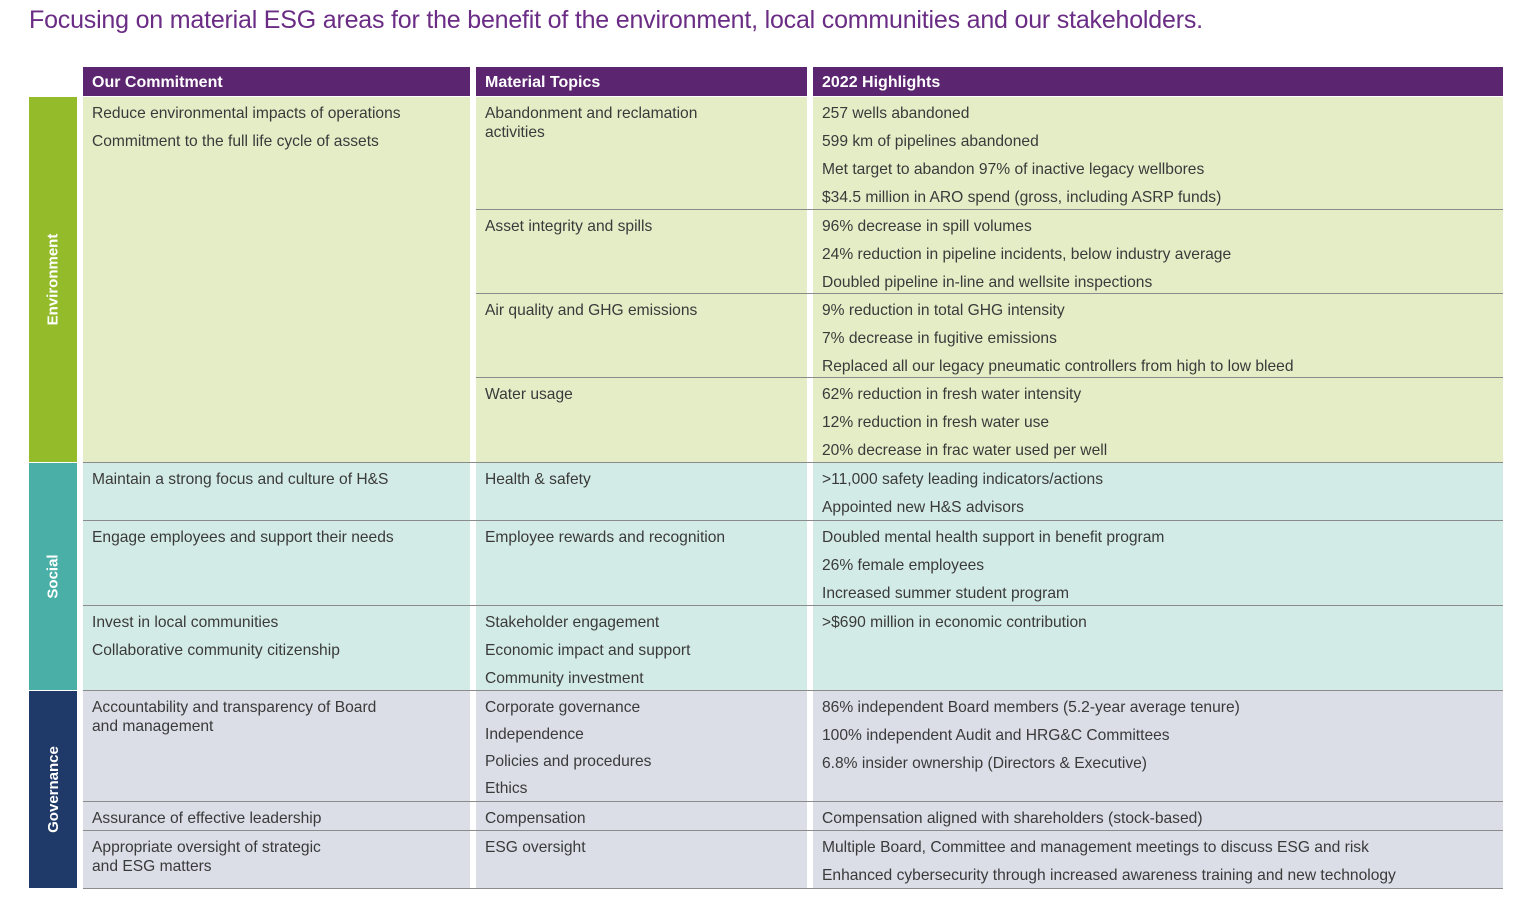 Image resolution: width=1536 pixels, height=911 pixels. I want to click on topic-text: Economic impact and support, so click(588, 650).